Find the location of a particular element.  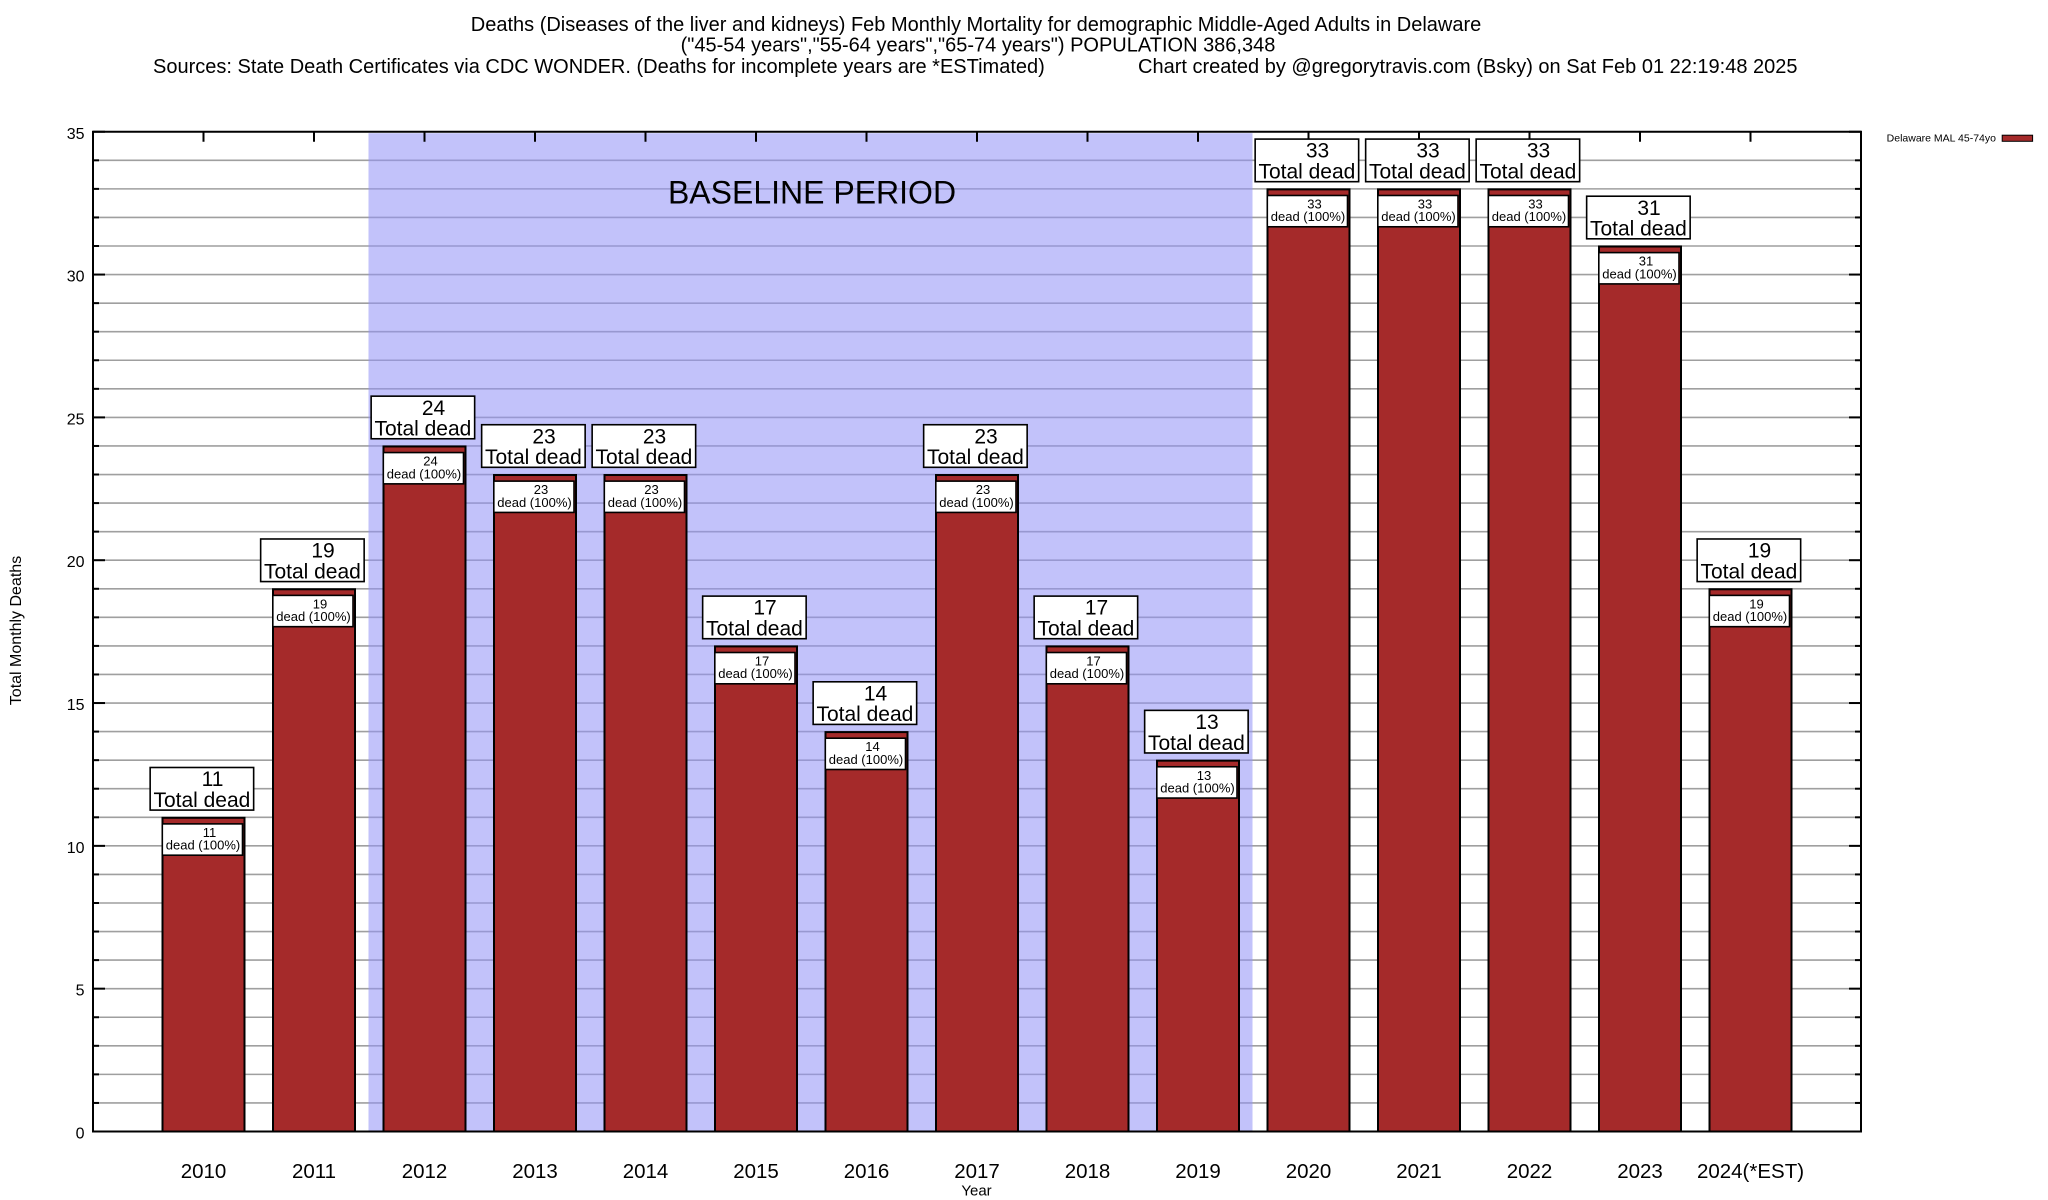

svg-text: 2014 is located at coordinates (646, 1171).